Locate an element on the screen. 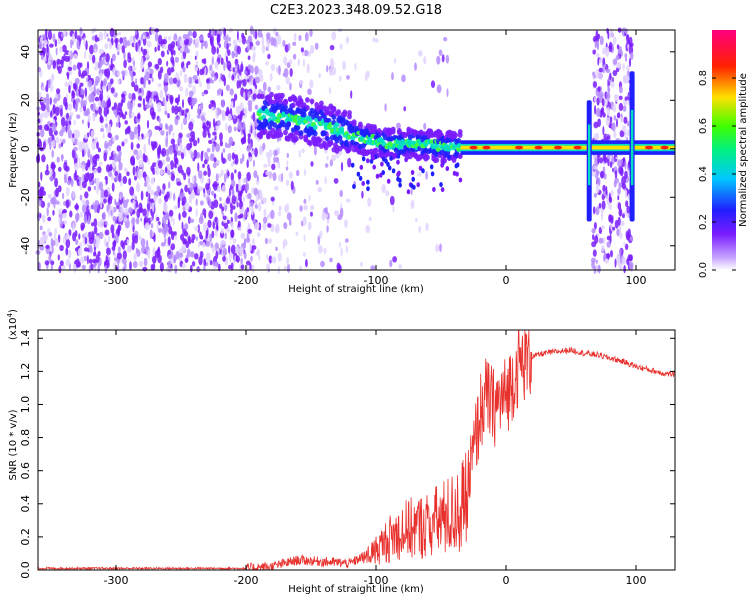 This screenshot has width=750, height=600. colorbar-tick-label: 0.2 is located at coordinates (703, 222).